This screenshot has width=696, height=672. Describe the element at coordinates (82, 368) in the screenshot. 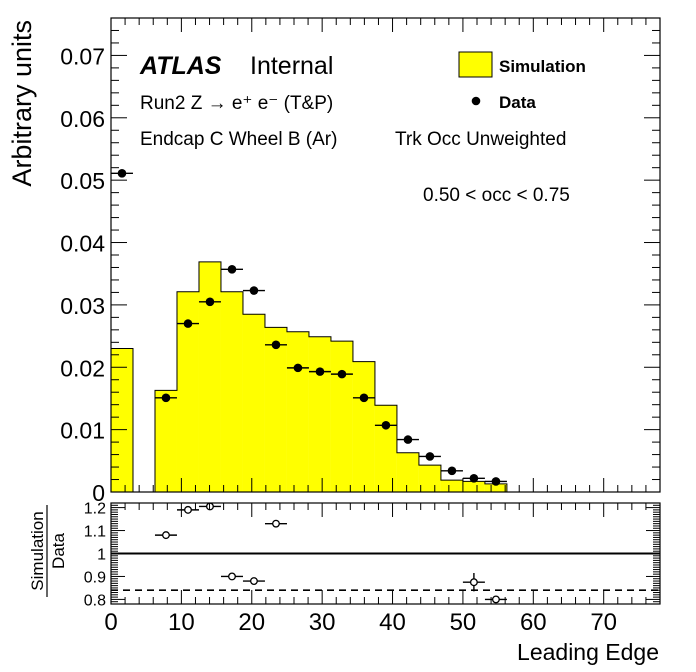

I see `main-y-tick-label: 0.02` at that location.